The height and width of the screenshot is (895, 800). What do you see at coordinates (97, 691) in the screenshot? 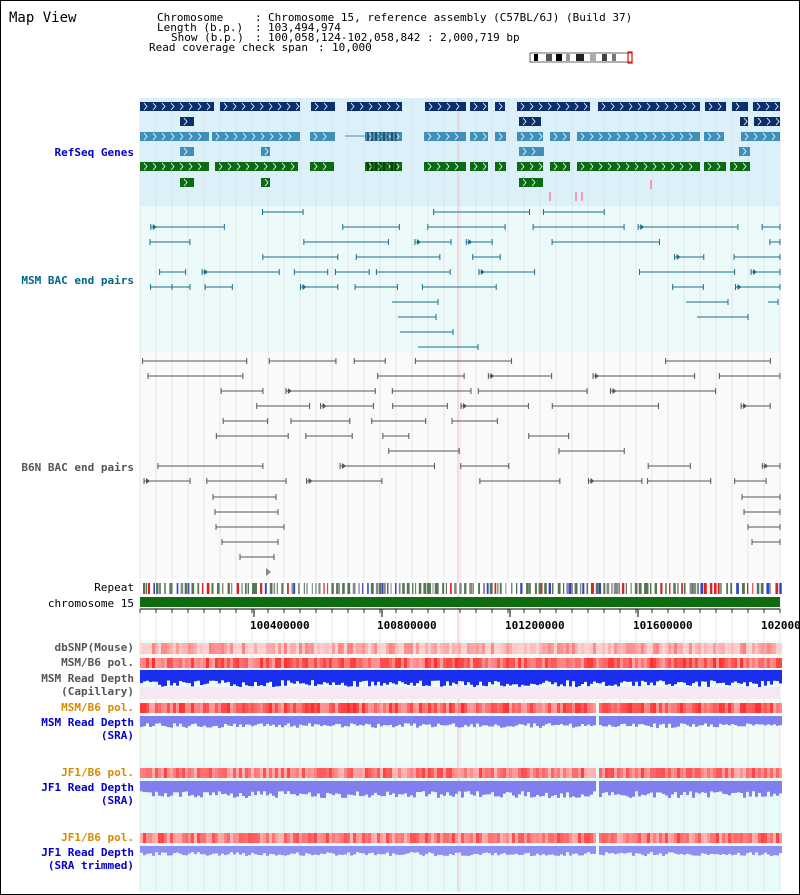
I see `track-label-msm-depth-cap-2: (Capillary)` at bounding box center [97, 691].